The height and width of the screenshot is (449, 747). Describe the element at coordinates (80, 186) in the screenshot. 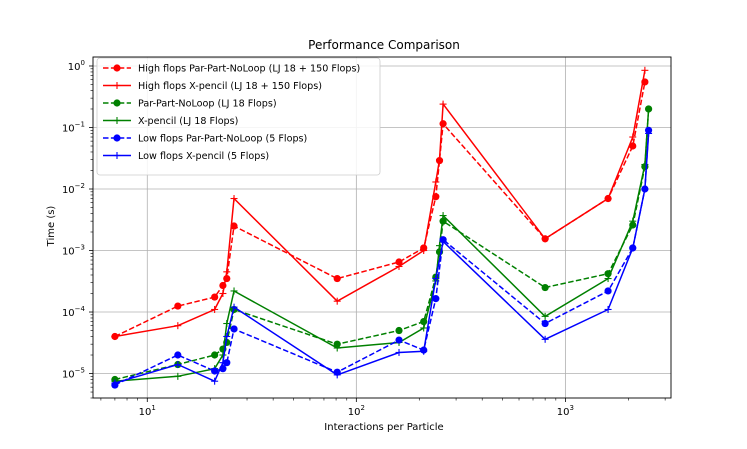

I see `y-tick-label-exp: −2` at that location.